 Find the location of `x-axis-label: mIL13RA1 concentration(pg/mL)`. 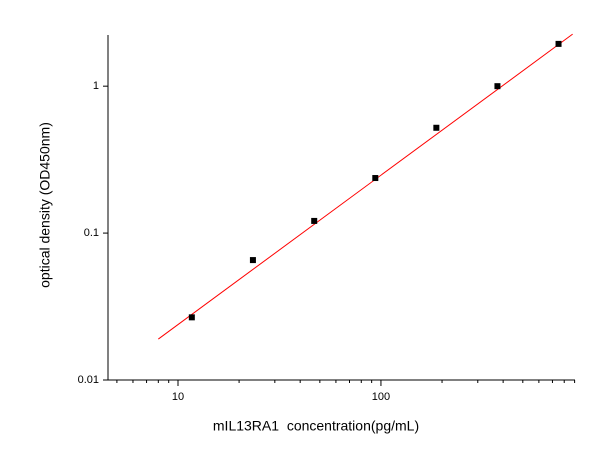

x-axis-label: mIL13RA1 concentration(pg/mL) is located at coordinates (316, 426).